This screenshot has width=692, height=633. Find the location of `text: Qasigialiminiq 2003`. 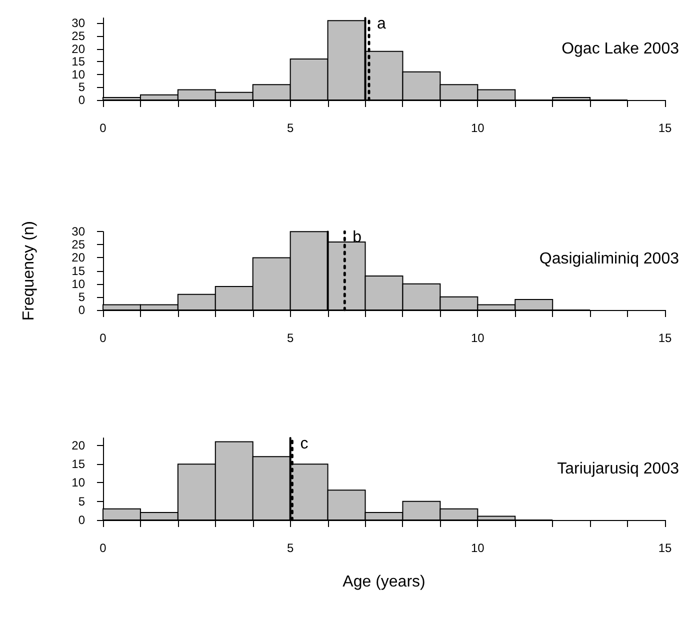

text: Qasigialiminiq 2003 is located at coordinates (609, 259).